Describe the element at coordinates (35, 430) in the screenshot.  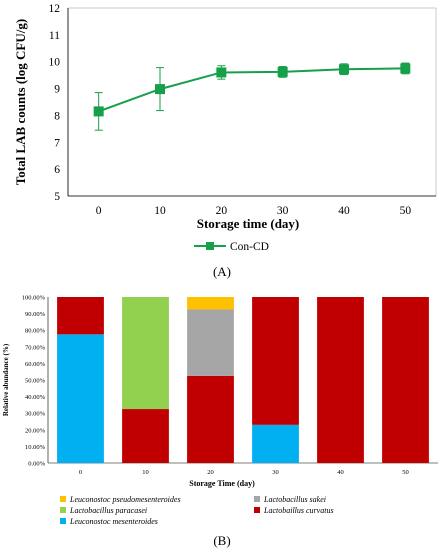
I see `y-tick-label-b: 20.00%` at that location.